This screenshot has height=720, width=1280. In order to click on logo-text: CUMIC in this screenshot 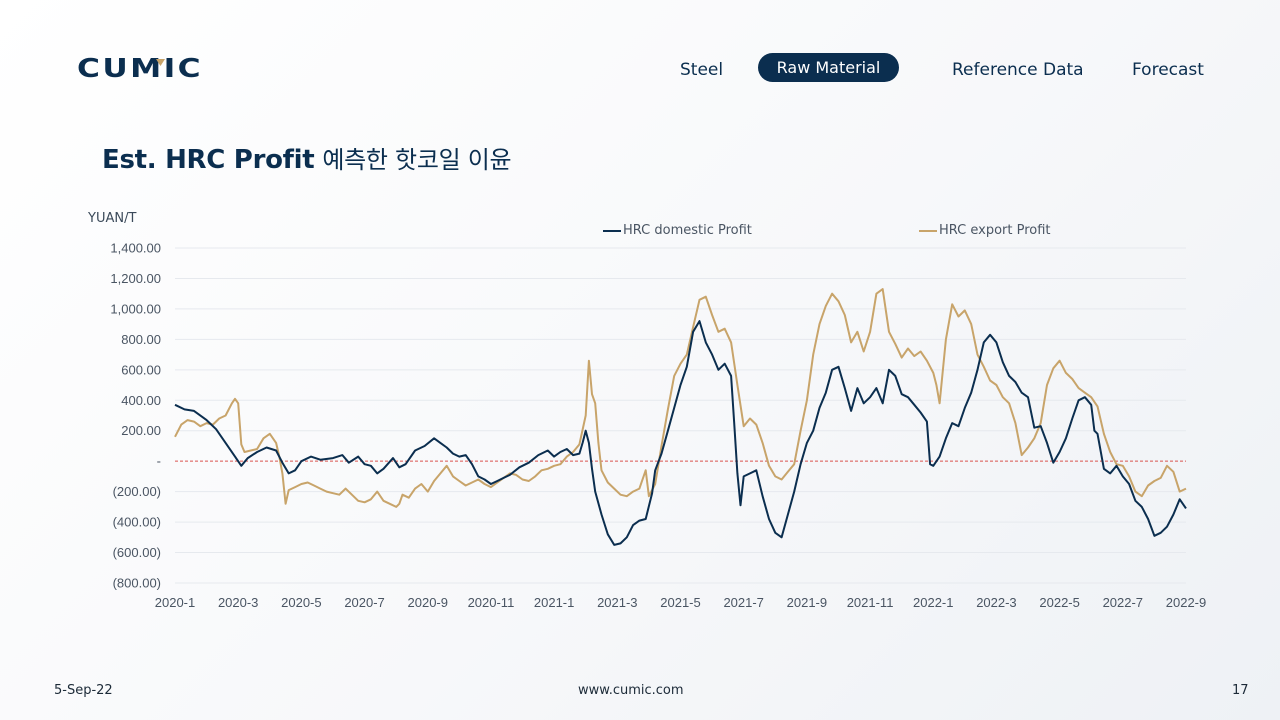, I will do `click(140, 67)`.